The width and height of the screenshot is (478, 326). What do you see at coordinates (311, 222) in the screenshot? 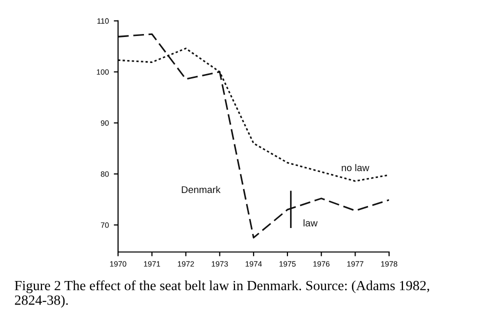
I see `series-label: law` at bounding box center [311, 222].